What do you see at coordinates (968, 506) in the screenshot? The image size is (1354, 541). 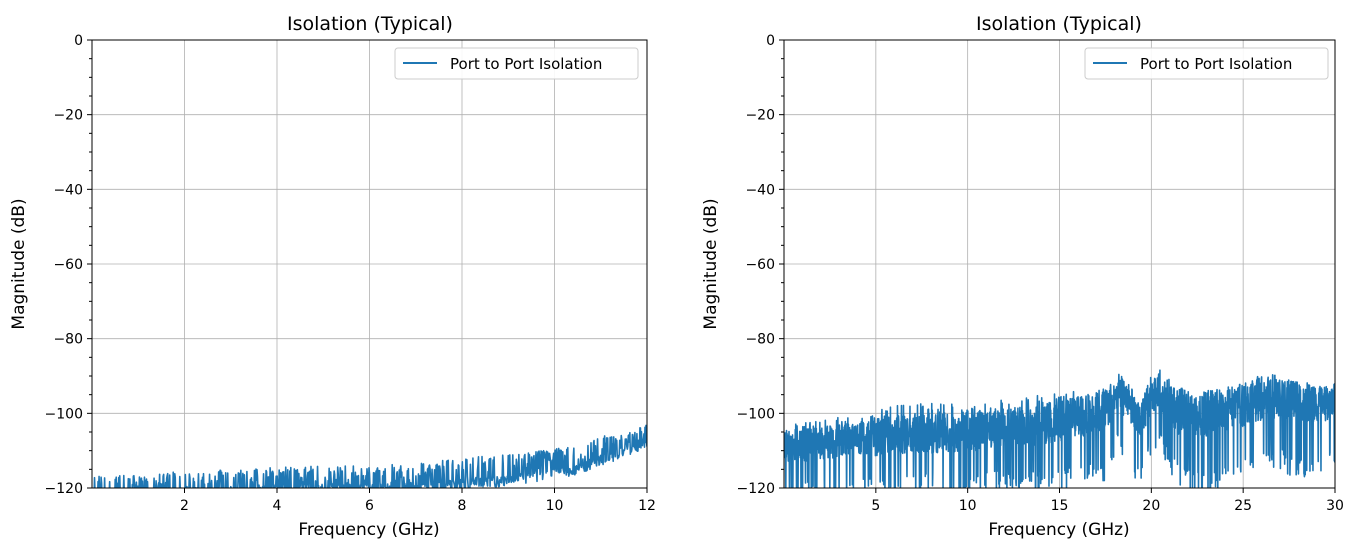 I see `right-chart-x-tick-label: 10` at bounding box center [968, 506].